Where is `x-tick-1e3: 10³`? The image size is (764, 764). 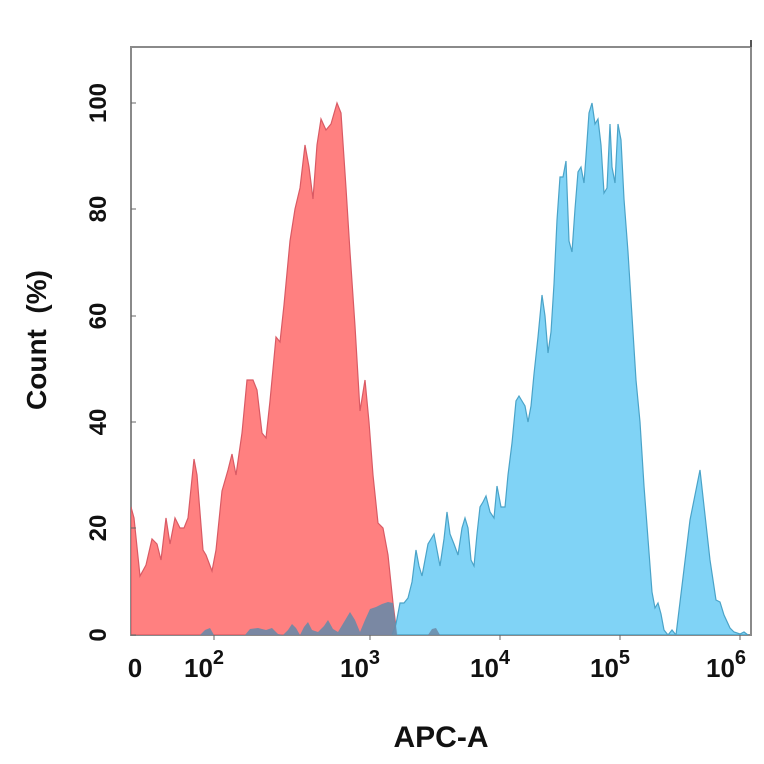
x-tick-1e3: 10³ is located at coordinates (360, 665).